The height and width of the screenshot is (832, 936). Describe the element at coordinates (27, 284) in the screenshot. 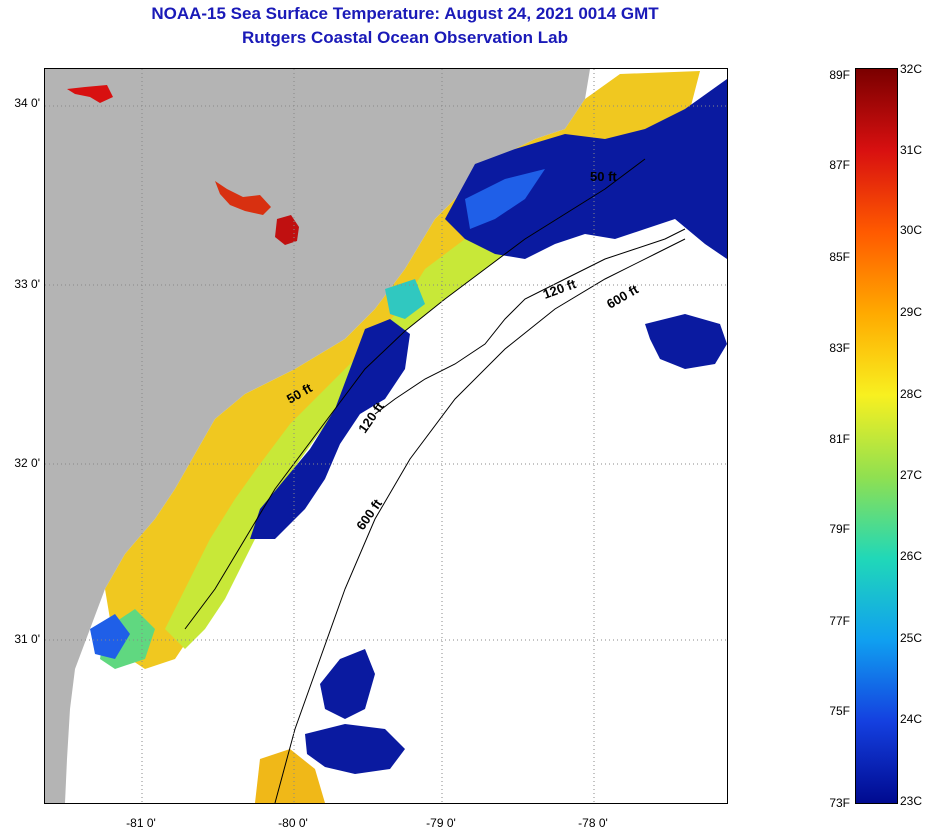

I see `lat-label-33: 33 0'` at that location.